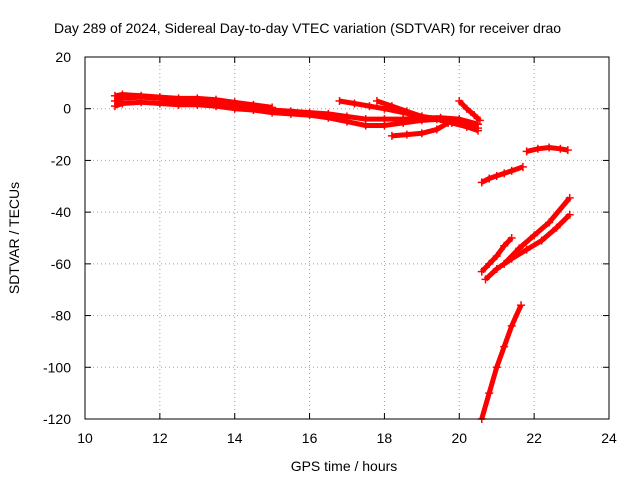  Describe the element at coordinates (61, 160) in the screenshot. I see `y-tick-label: -20` at that location.